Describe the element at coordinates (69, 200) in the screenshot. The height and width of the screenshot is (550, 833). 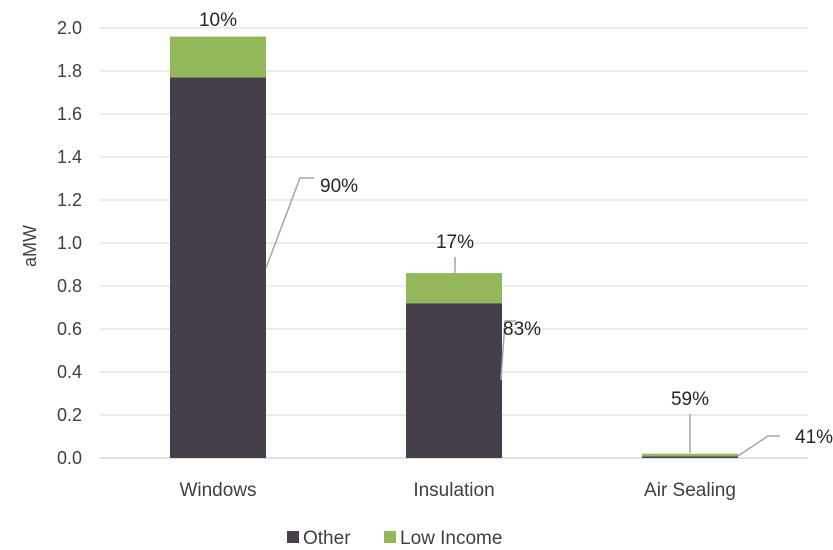
I see `y-tick-label: 1.2` at that location.